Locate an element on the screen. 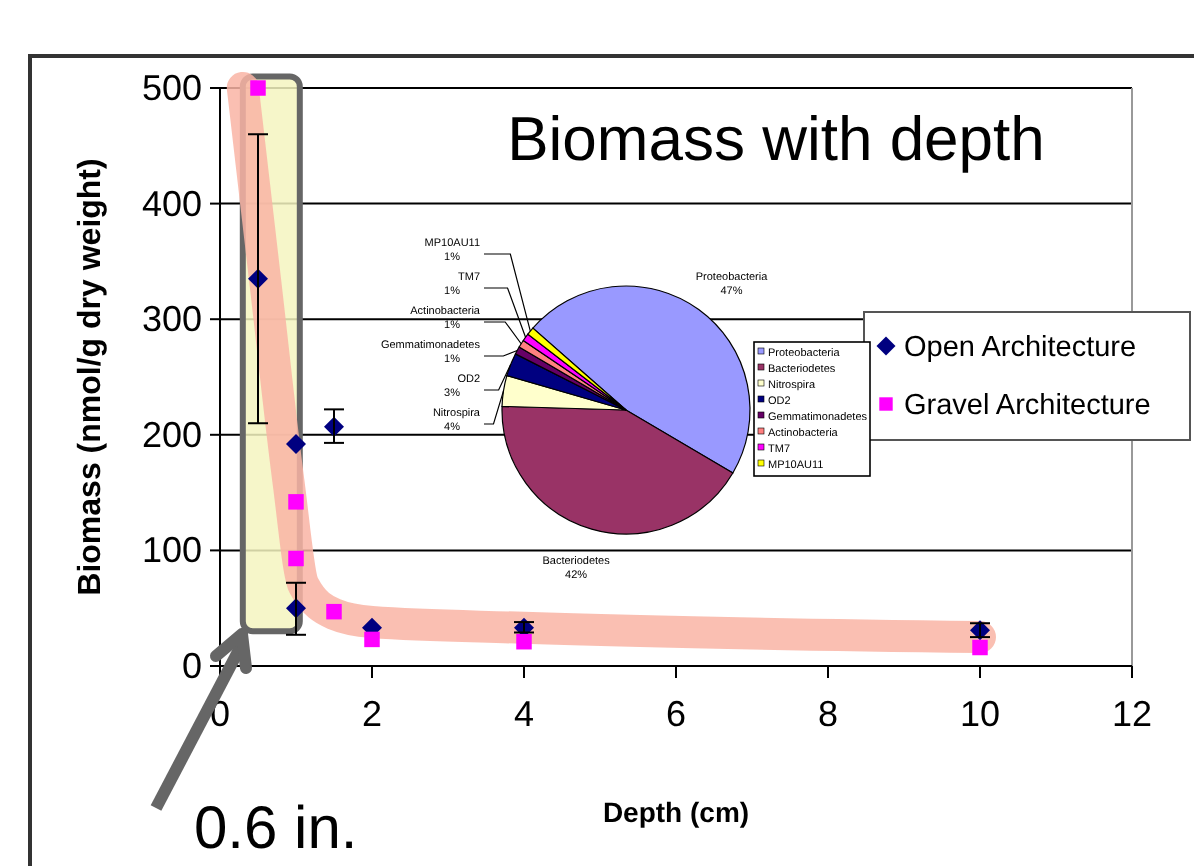 Image resolution: width=1194 pixels, height=866 pixels. text: 0.6 in. is located at coordinates (276, 829).